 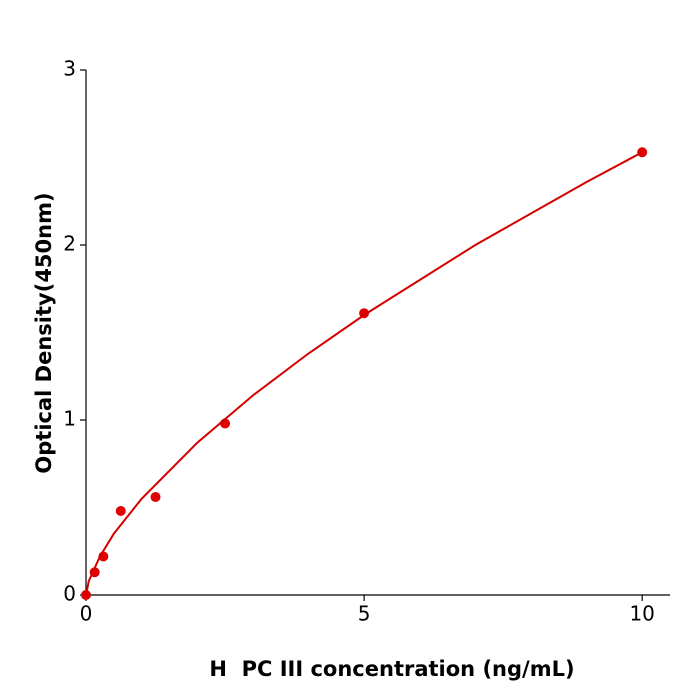 I want to click on y-tick-label: 2, so click(x=69, y=244).